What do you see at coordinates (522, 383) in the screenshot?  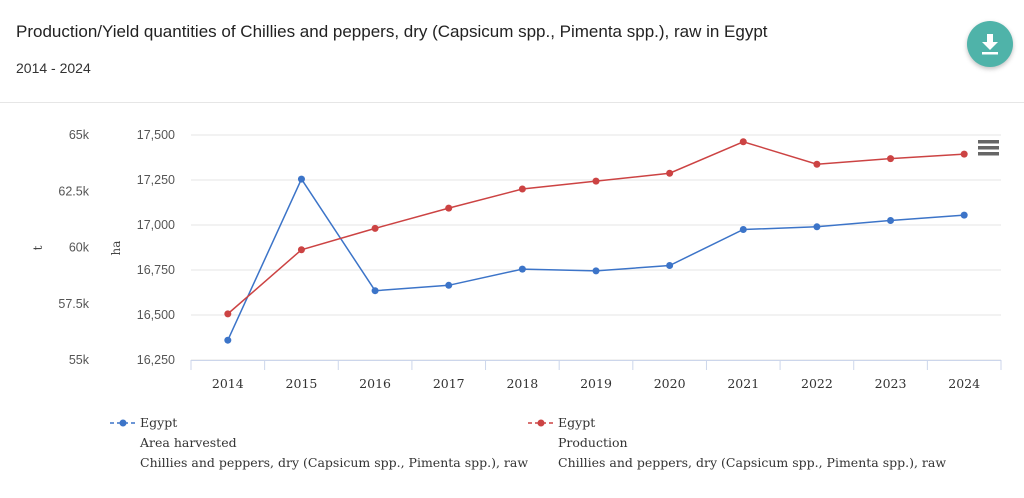 I see `x-tick-label: 2018` at bounding box center [522, 383].